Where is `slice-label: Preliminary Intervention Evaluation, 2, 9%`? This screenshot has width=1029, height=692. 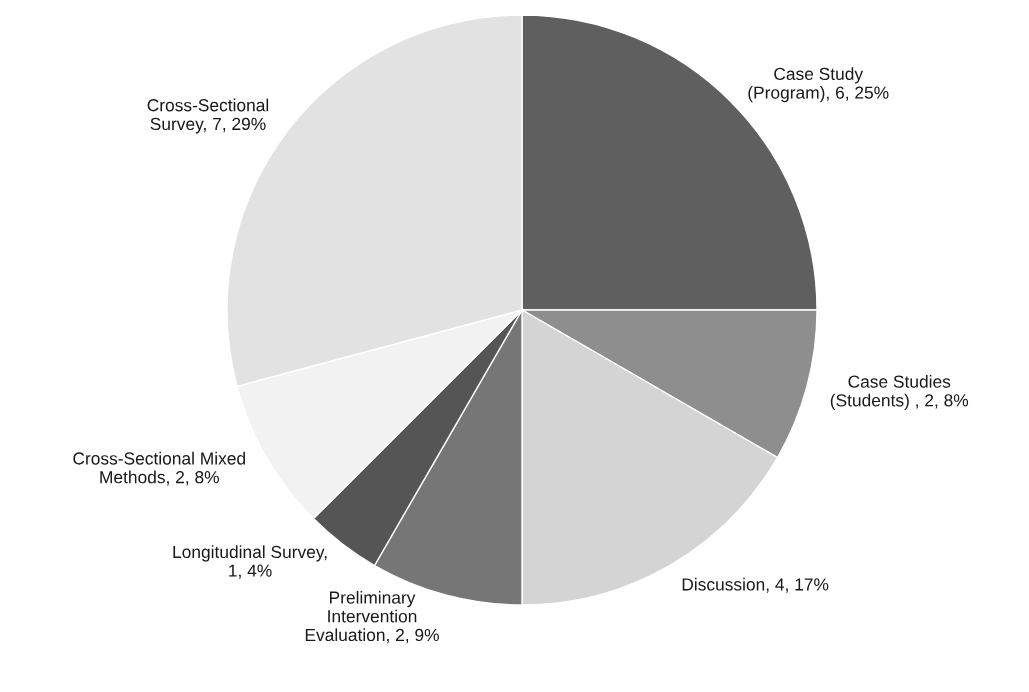 slice-label: Preliminary Intervention Evaluation, 2, 9% is located at coordinates (372, 617).